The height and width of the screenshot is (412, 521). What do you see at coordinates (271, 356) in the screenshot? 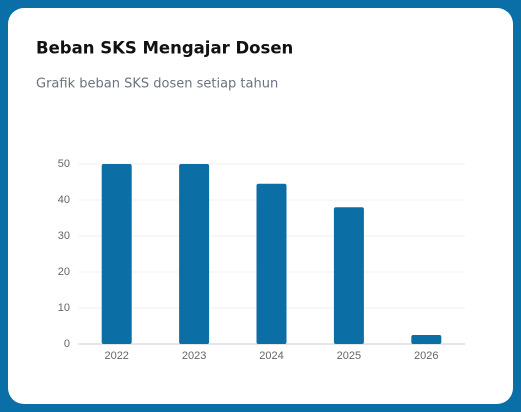
I see `x-tick-label: 2024` at bounding box center [271, 356].